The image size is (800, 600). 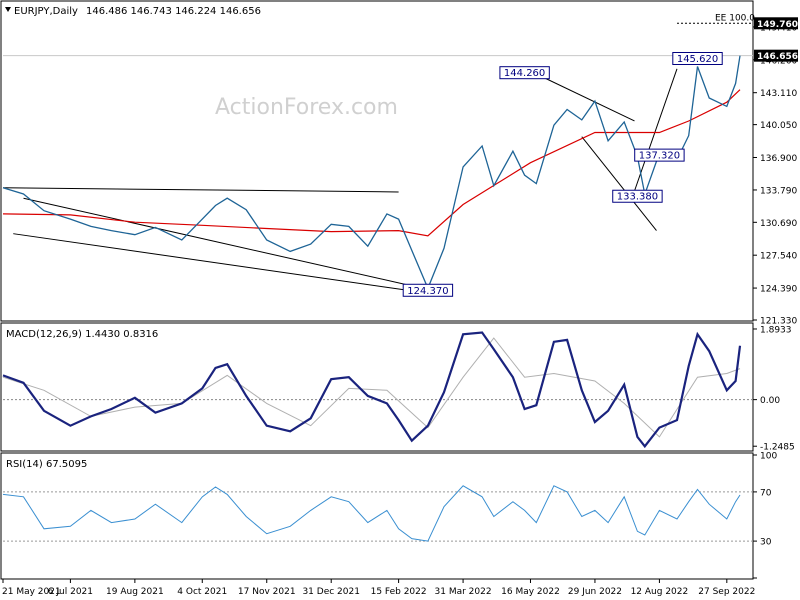 I want to click on current-price-tag, so click(x=776, y=55).